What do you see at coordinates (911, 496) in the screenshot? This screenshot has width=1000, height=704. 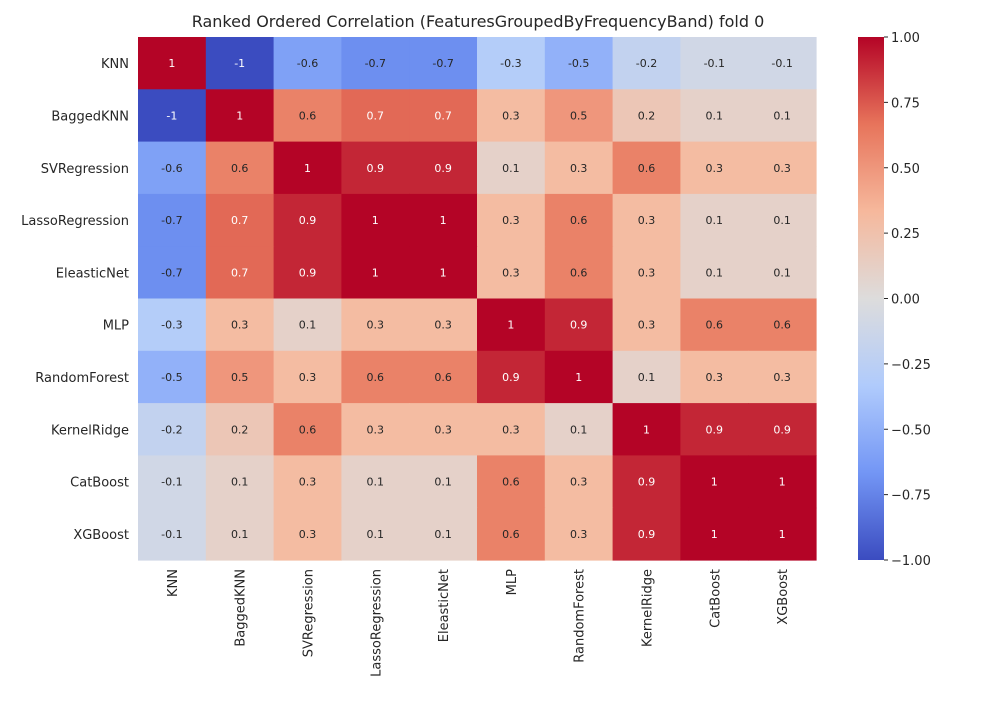 I see `colorbar-tick-label: −0.75` at bounding box center [911, 496].